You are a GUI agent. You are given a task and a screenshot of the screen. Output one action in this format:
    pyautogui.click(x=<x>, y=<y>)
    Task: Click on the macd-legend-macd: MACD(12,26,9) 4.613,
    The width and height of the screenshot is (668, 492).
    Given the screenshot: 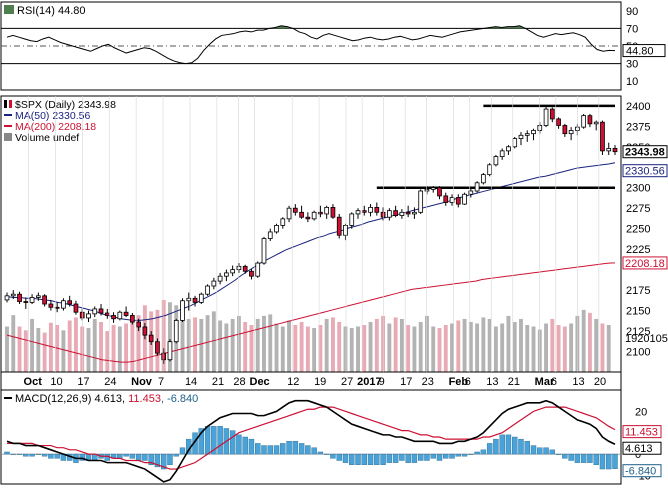 What is the action you would take?
    pyautogui.click(x=71, y=399)
    